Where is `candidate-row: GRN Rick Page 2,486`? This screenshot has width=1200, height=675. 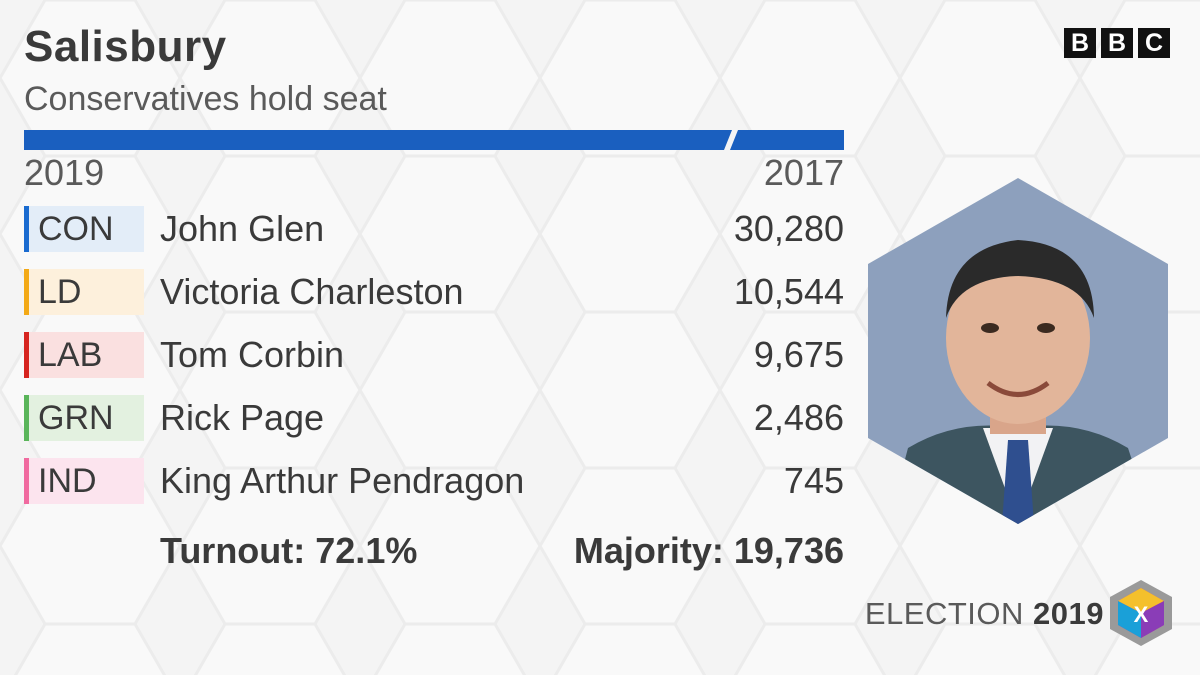
candidate-row: GRN Rick Page 2,486 is located at coordinates (434, 418).